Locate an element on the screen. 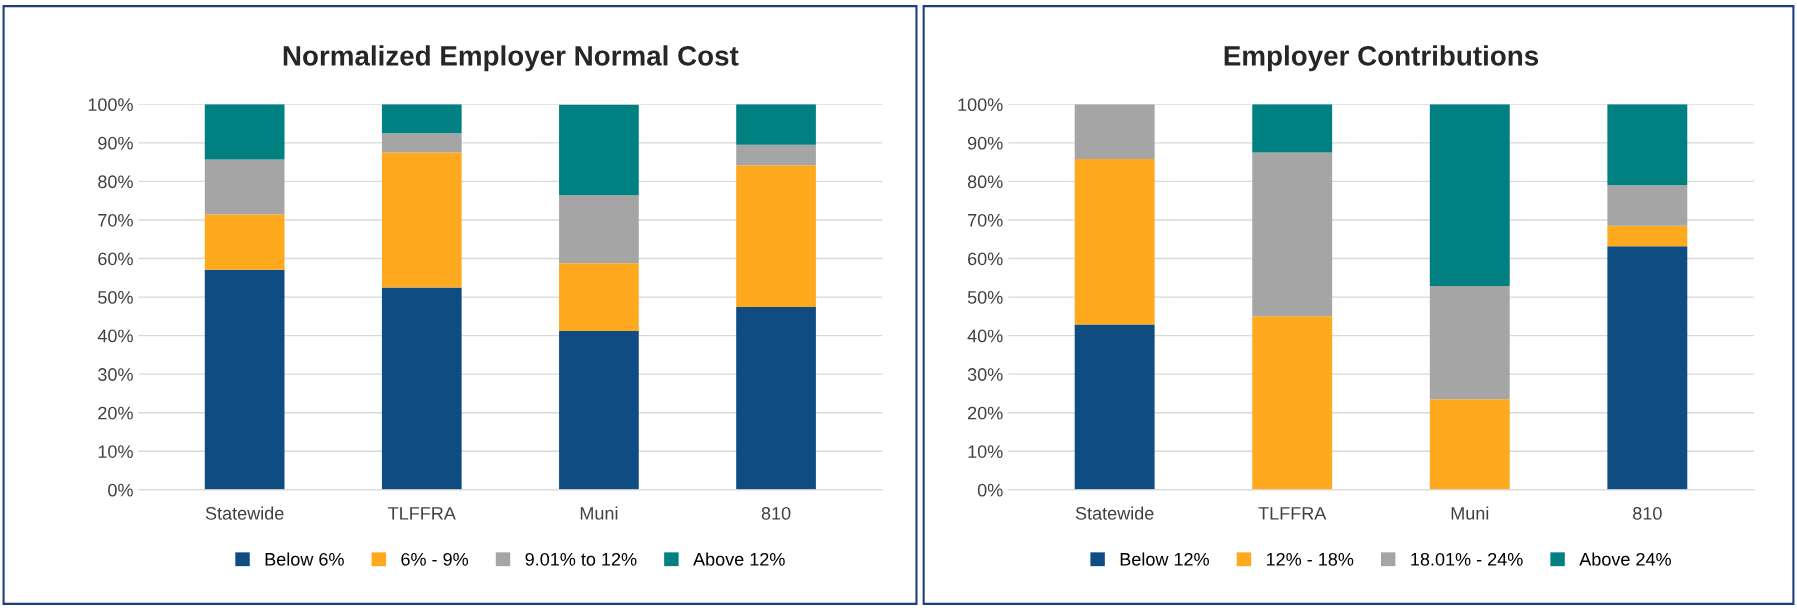  legend-label: Below 12% is located at coordinates (1164, 559).